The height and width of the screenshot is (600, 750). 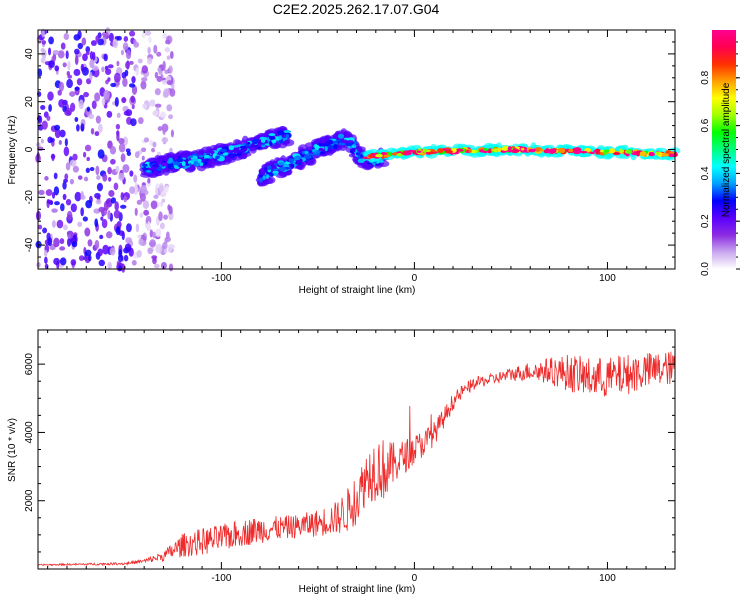 I want to click on colorbar-tick-label: 0.0, so click(x=705, y=269).